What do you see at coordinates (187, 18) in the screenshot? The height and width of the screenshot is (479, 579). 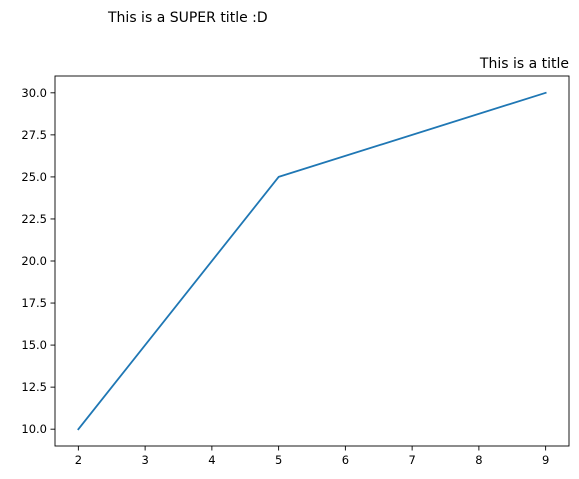 I see `figure-suptitle: This is a SUPER title :D` at bounding box center [187, 18].